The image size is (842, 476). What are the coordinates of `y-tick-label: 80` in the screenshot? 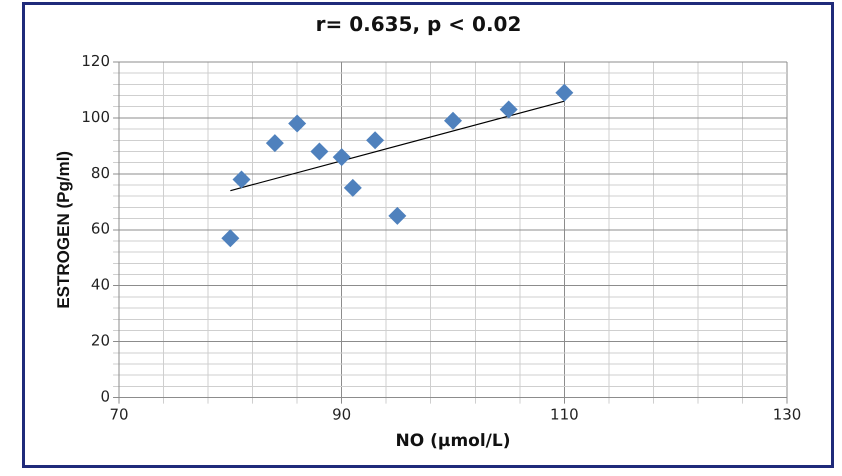 It's located at (100, 173).